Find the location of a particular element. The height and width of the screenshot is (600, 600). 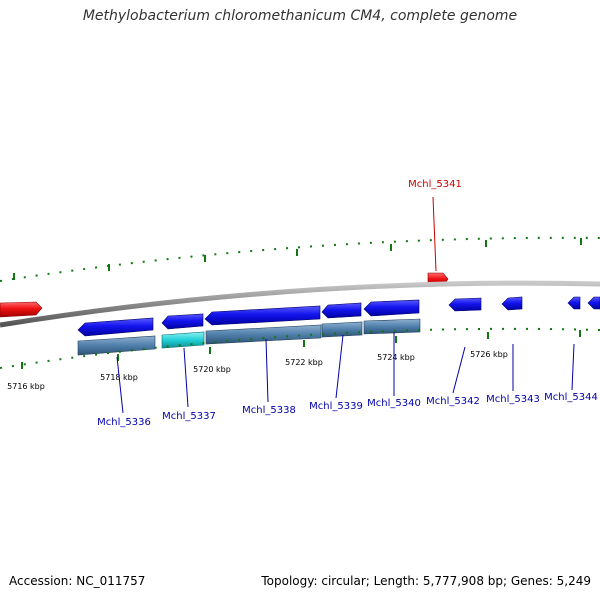

gene-label-mchl-5344: Mchl_5344 is located at coordinates (571, 397).